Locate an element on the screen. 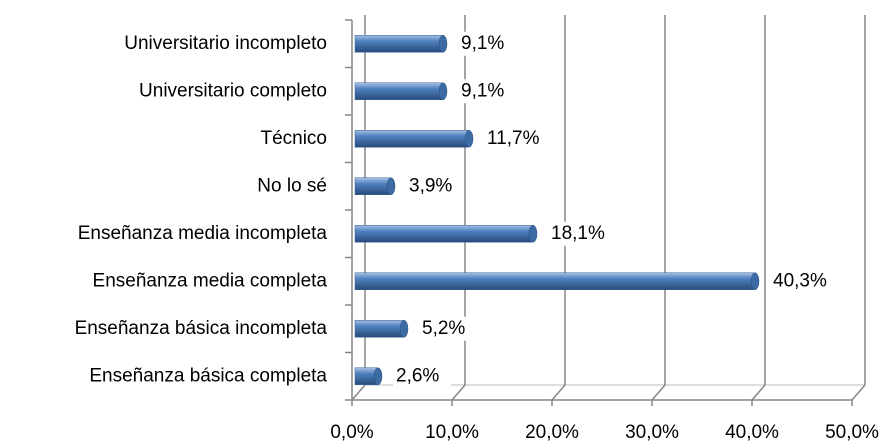  value-label: 5,2% is located at coordinates (443, 328).